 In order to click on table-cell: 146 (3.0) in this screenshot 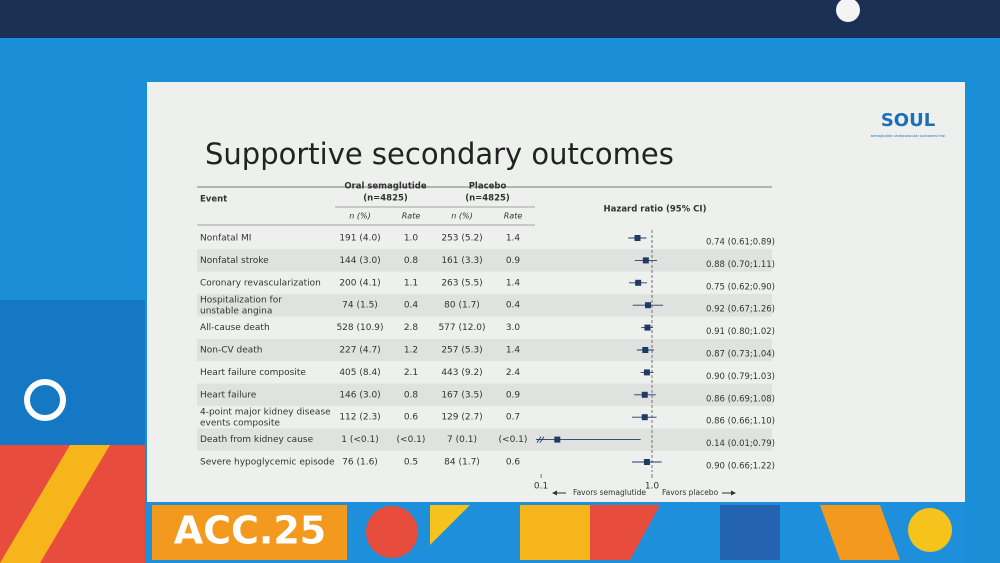, I will do `click(359, 395)`.